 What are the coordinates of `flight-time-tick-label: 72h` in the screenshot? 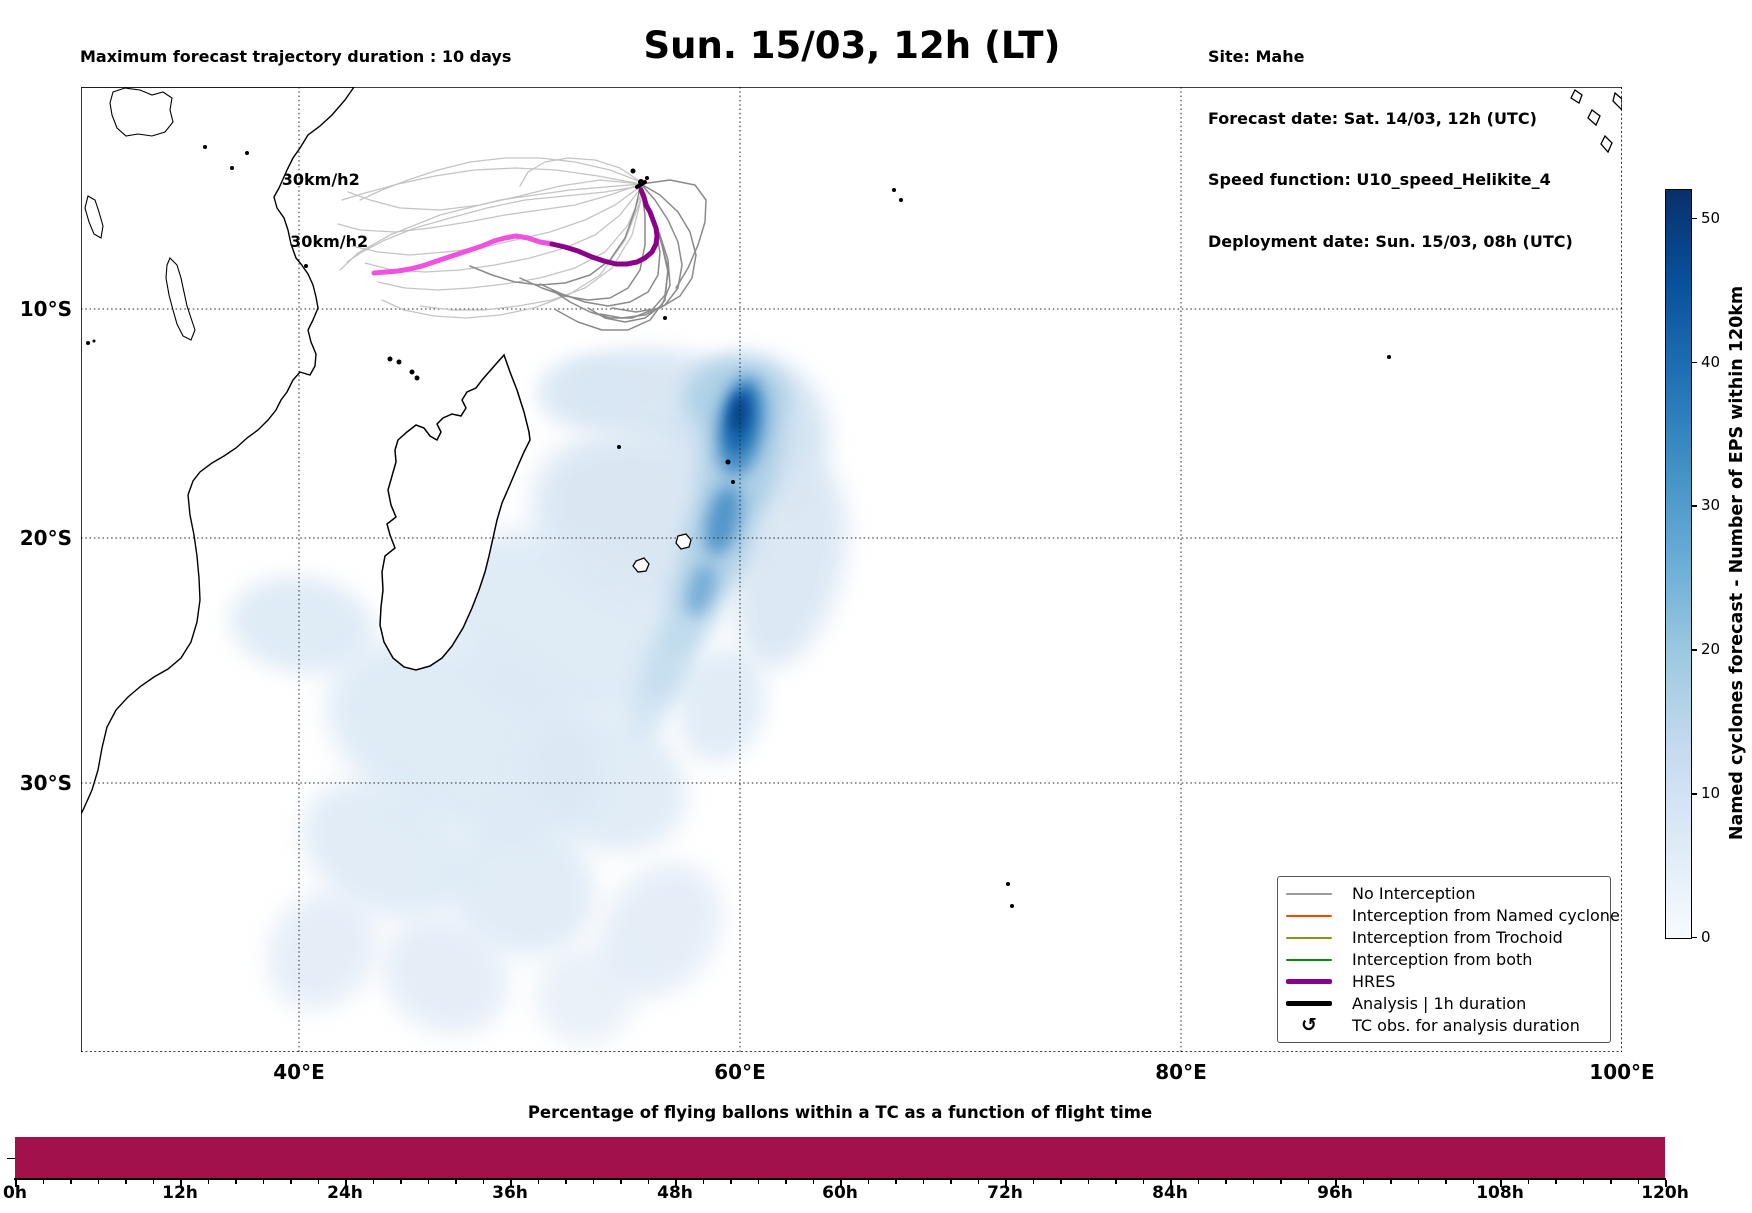 It's located at (1005, 1193).